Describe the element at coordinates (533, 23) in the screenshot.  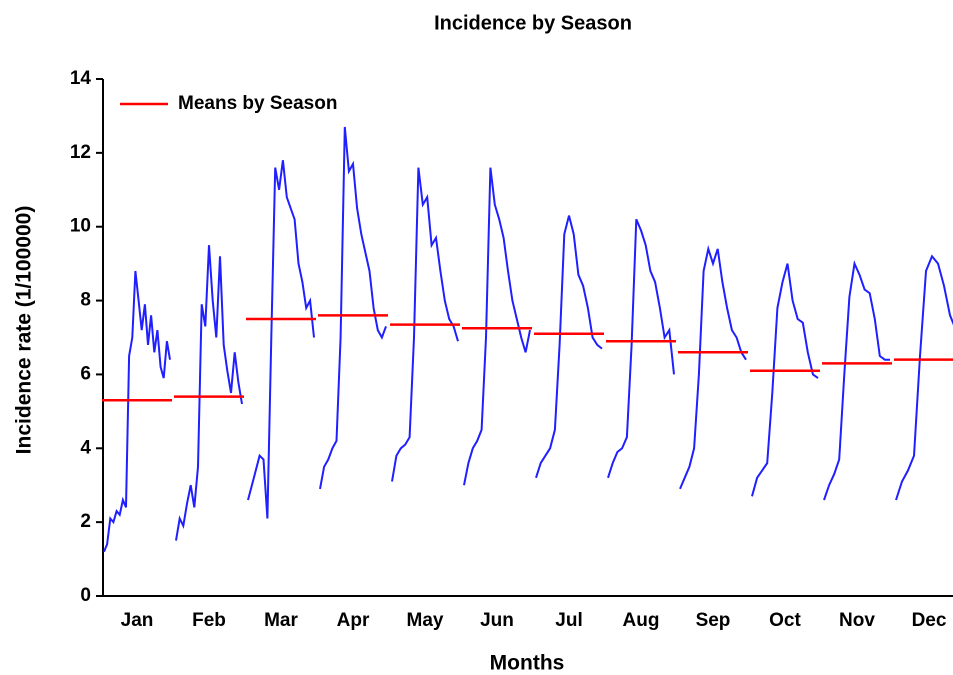
I see `chart-title: Incidence by Season` at that location.